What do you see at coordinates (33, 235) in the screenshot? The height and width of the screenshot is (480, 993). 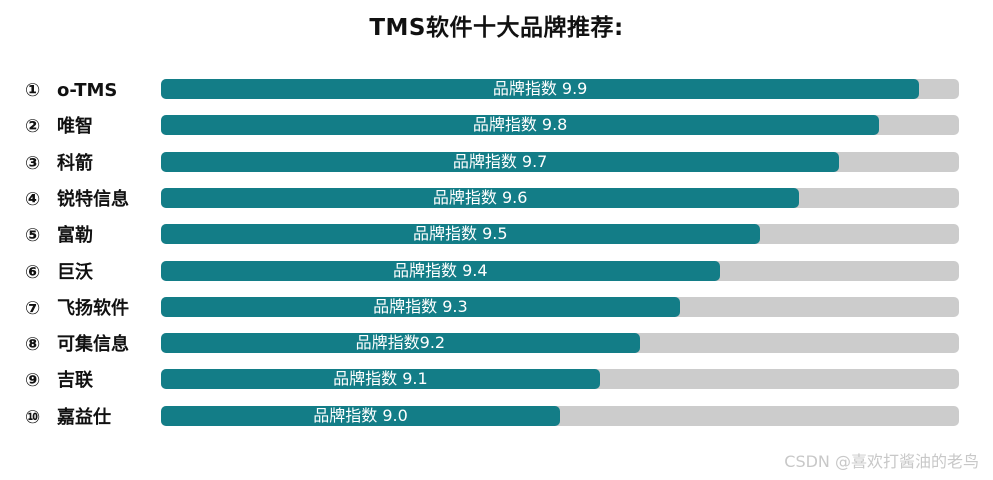 I see `rank-label: ⑤` at bounding box center [33, 235].